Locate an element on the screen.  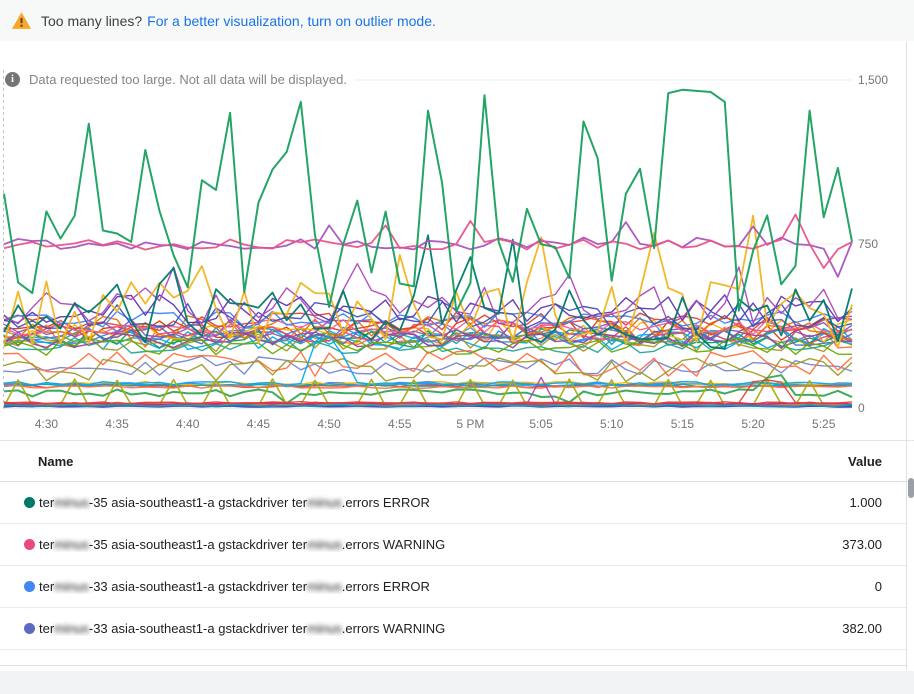
scrollbar-thumb is located at coordinates (911, 488).